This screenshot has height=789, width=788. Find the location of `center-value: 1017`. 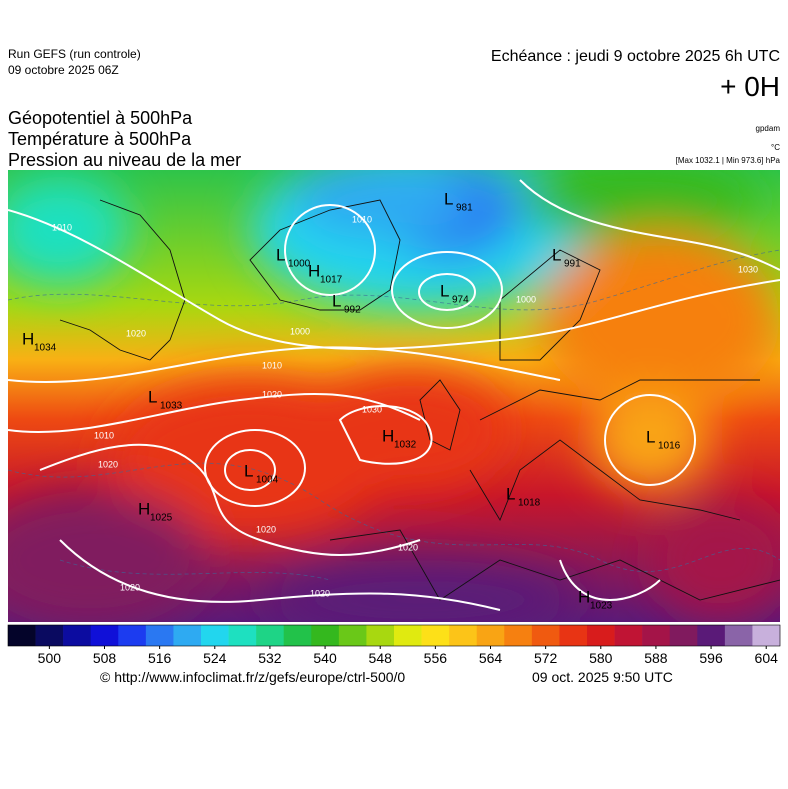

center-value: 1017 is located at coordinates (331, 280).